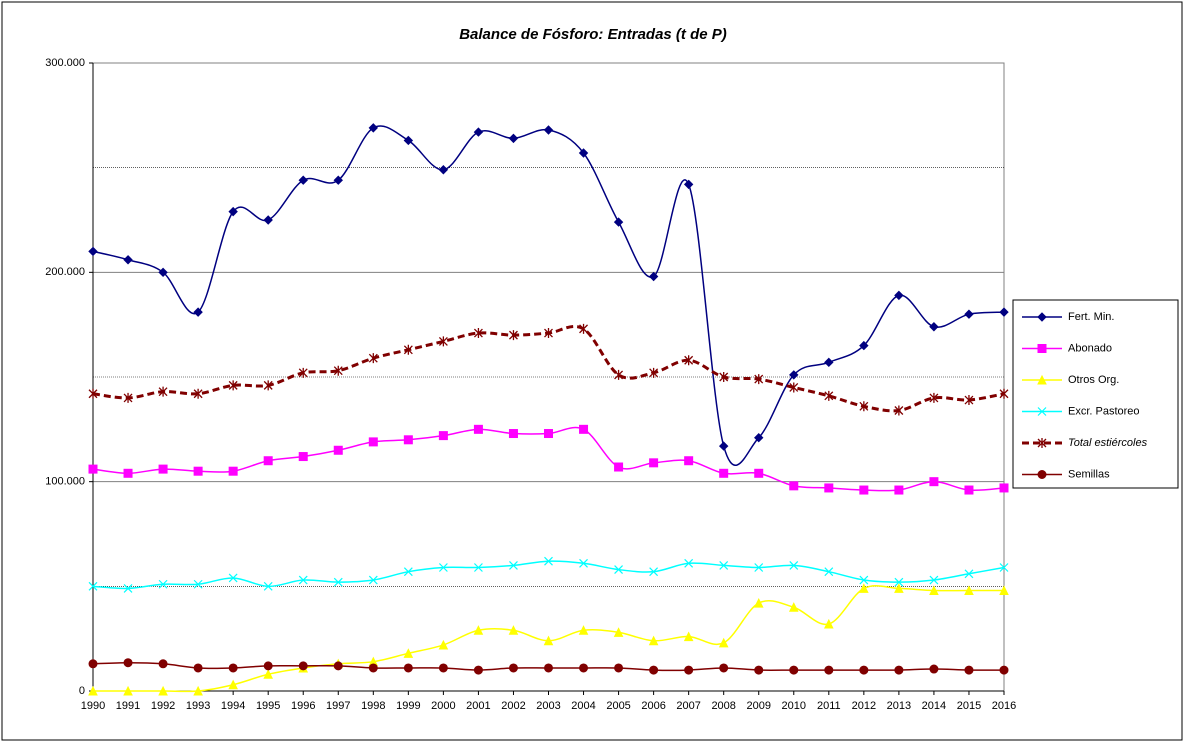 This screenshot has height=748, width=1185. Describe the element at coordinates (478, 706) in the screenshot. I see `x-tick-label: 2001` at that location.